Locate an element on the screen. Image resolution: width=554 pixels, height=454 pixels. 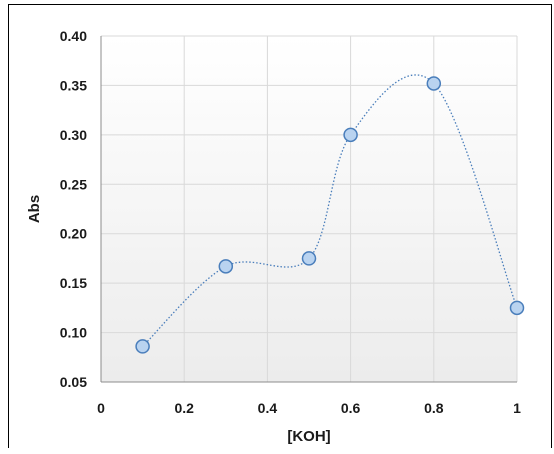
y-tick-label: 0.10 is located at coordinates (73, 333).